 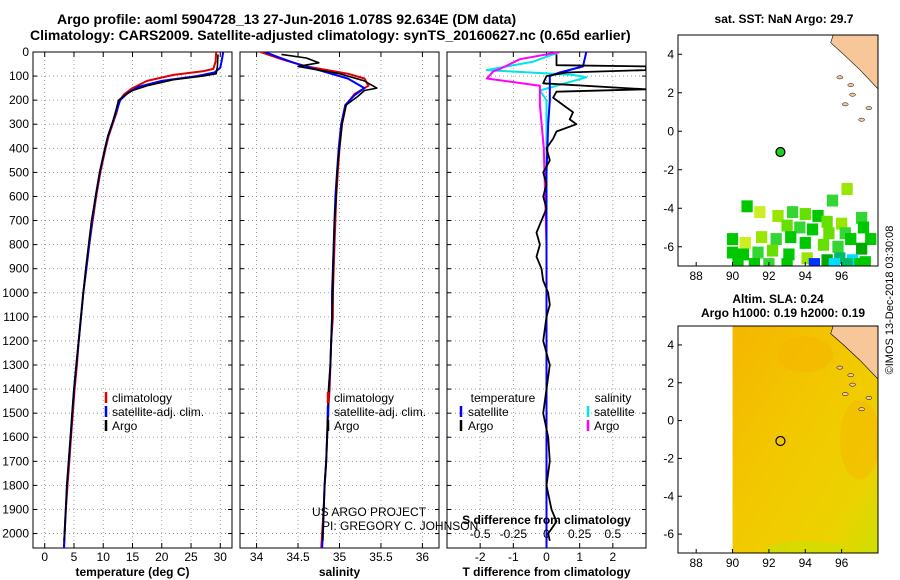 I want to click on series-t-argo, so click(x=590, y=297).